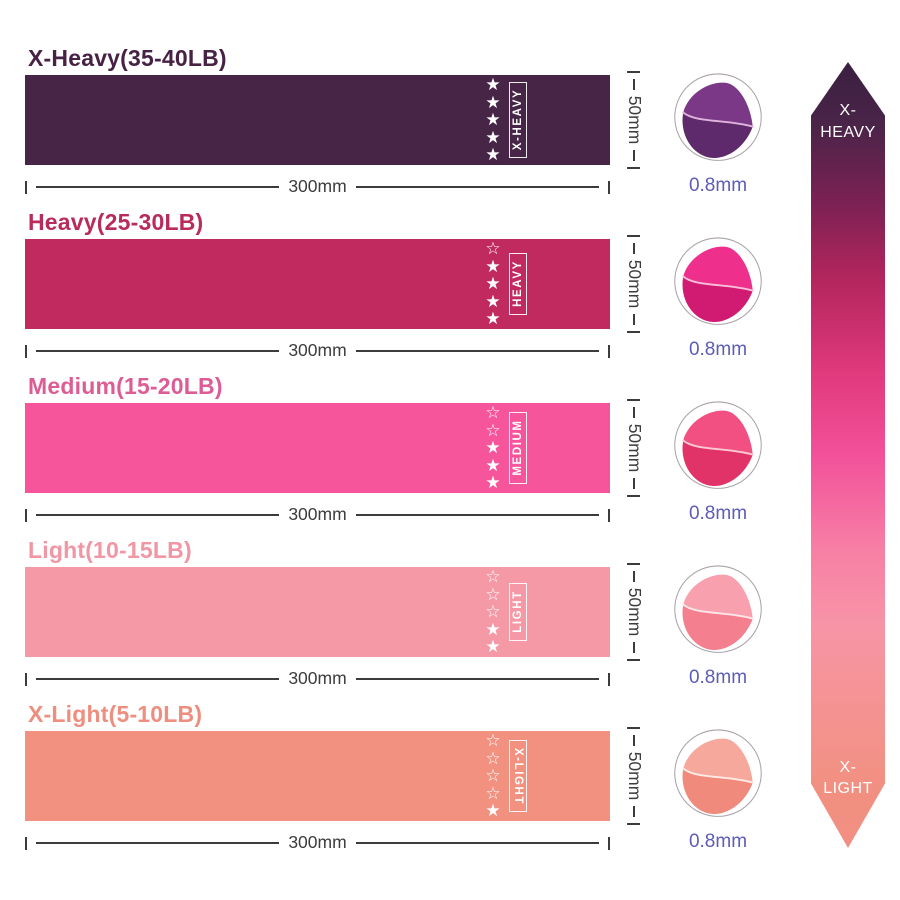 This screenshot has height=900, width=900. Describe the element at coordinates (317, 120) in the screenshot. I see `band-swatch: ★ ★ ★ ★ ★ X-HEAVY` at that location.